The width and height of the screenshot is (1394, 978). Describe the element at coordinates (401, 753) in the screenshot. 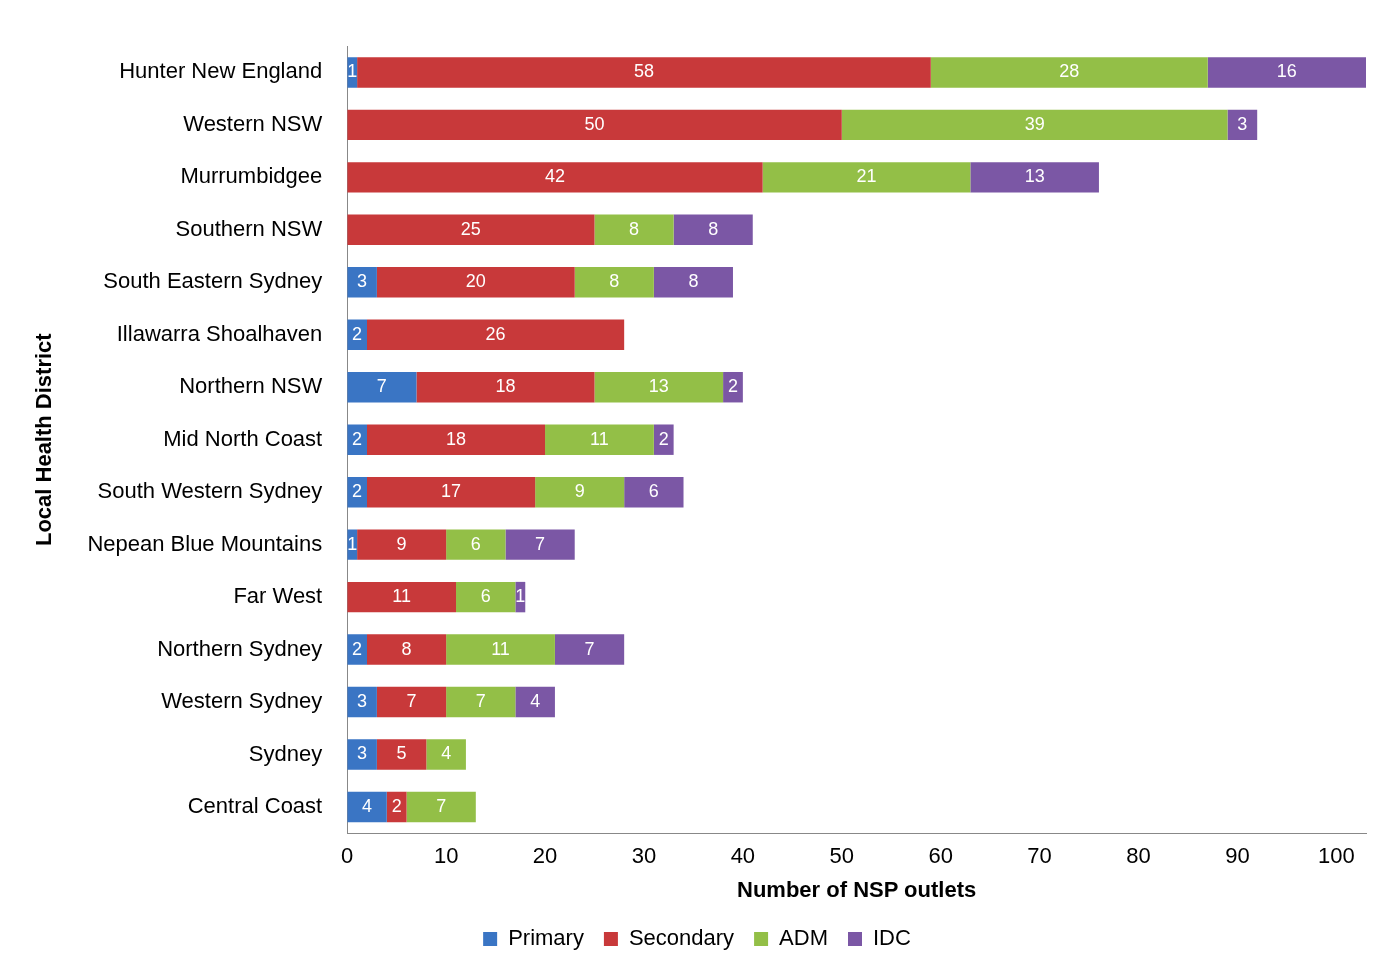

I see `data-label: 5` at that location.